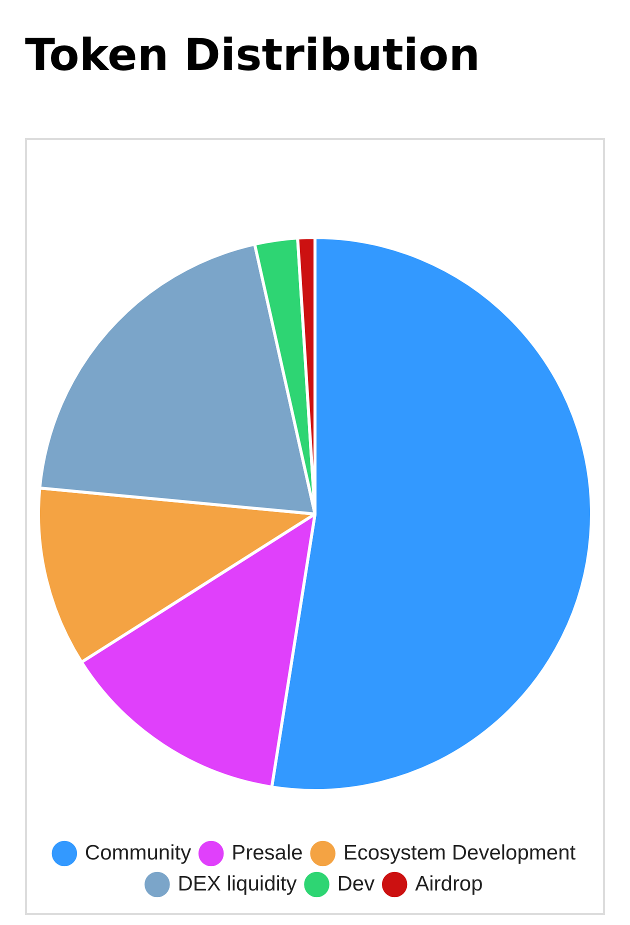 This screenshot has height=925, width=630. Describe the element at coordinates (138, 852) in the screenshot. I see `legend-label: Community` at that location.